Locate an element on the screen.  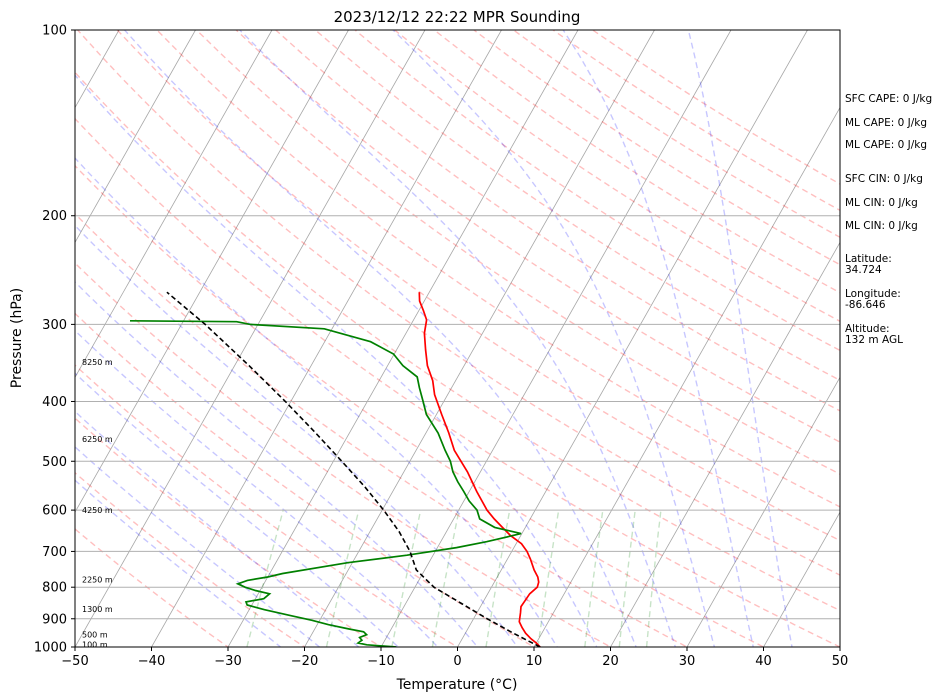
x-tick-label: 20 is located at coordinates (610, 661).